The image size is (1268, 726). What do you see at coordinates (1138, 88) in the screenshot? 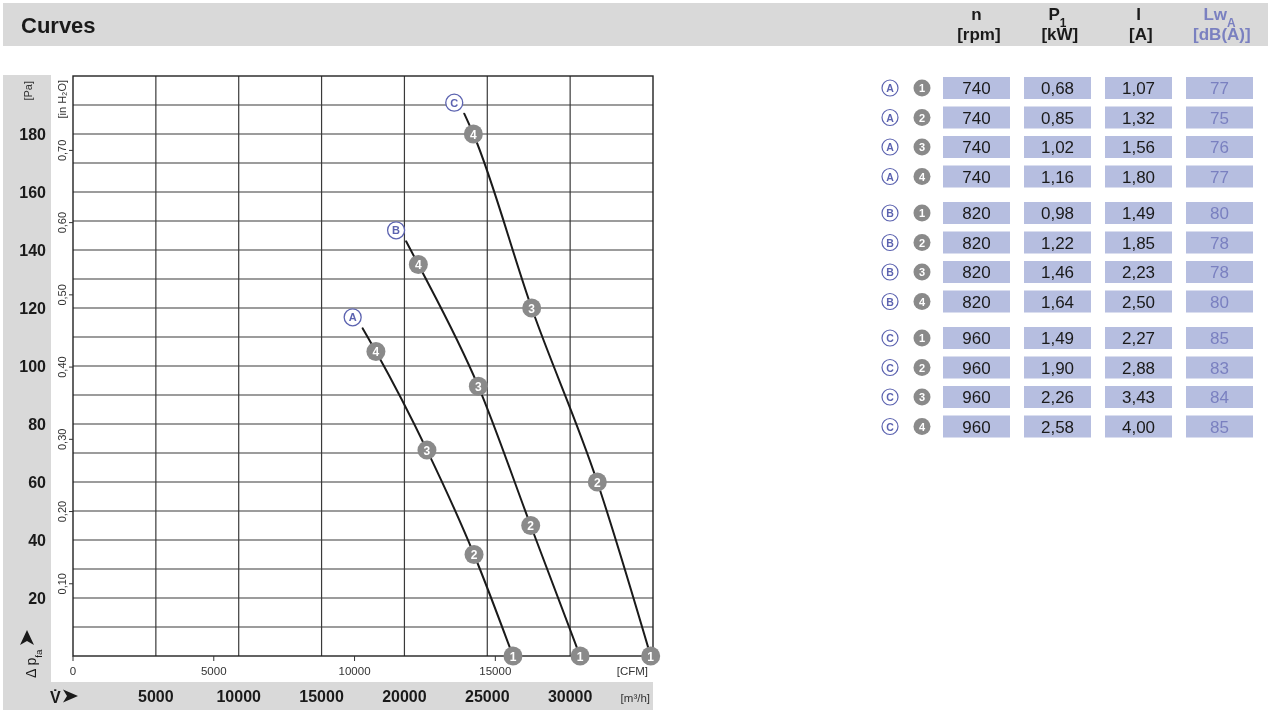
I see `data-label: 1,07` at bounding box center [1138, 88].